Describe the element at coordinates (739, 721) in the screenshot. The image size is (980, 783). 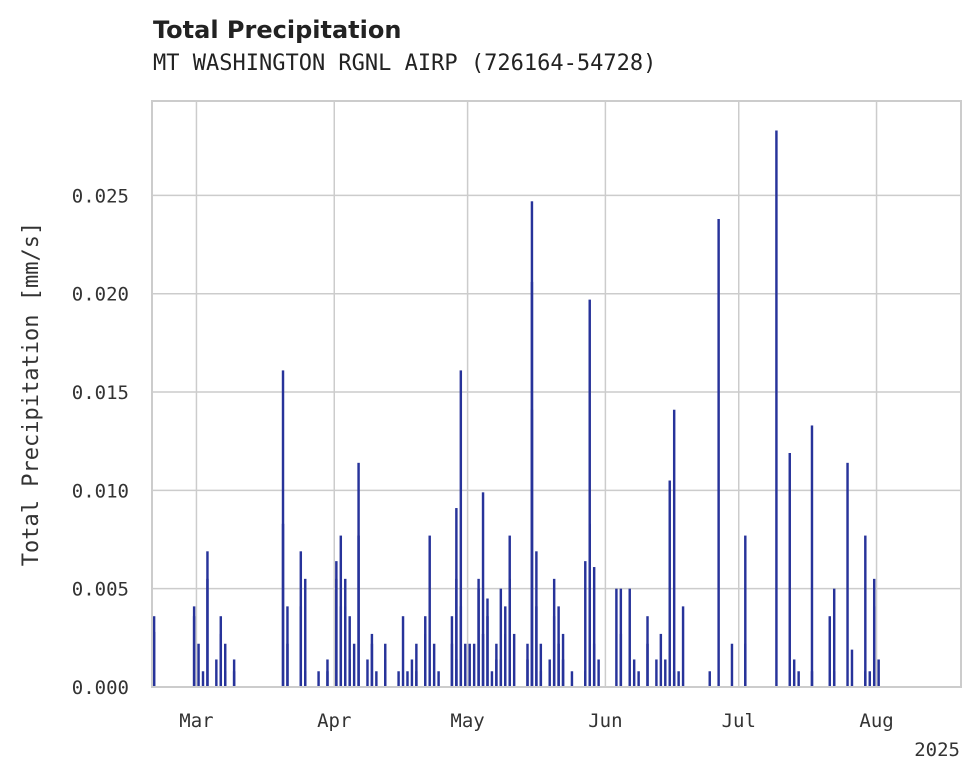
I see `x-tick-label: Jul` at that location.